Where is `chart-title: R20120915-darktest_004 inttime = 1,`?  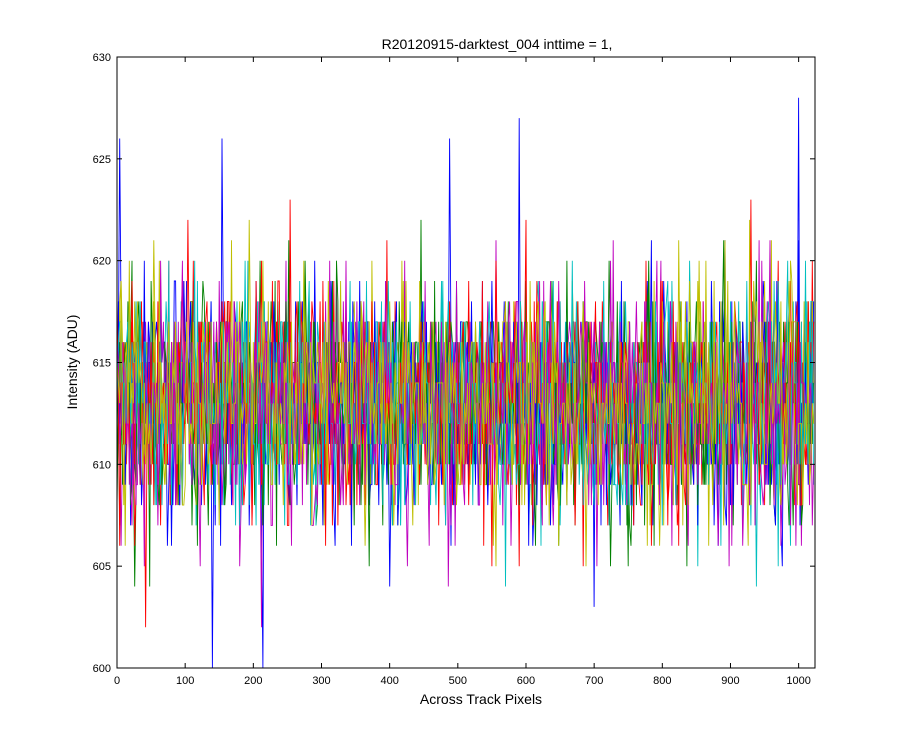 chart-title: R20120915-darktest_004 inttime = 1, is located at coordinates (497, 44).